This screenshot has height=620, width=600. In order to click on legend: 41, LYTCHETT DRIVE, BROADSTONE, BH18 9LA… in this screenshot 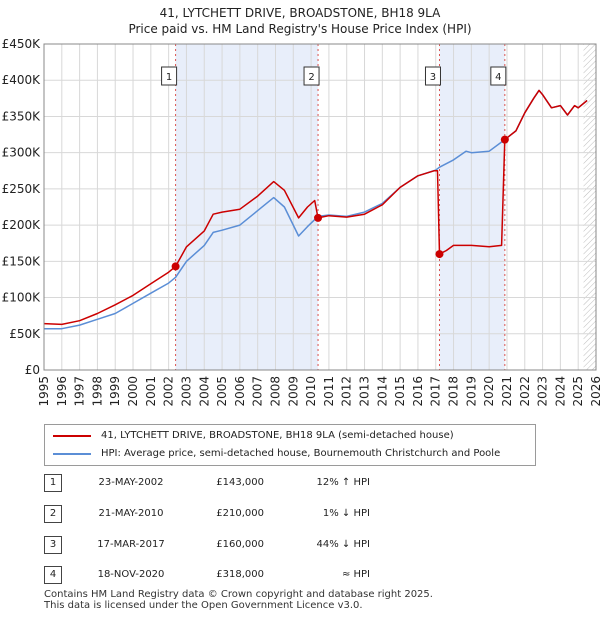, I will do `click(290, 445)`.